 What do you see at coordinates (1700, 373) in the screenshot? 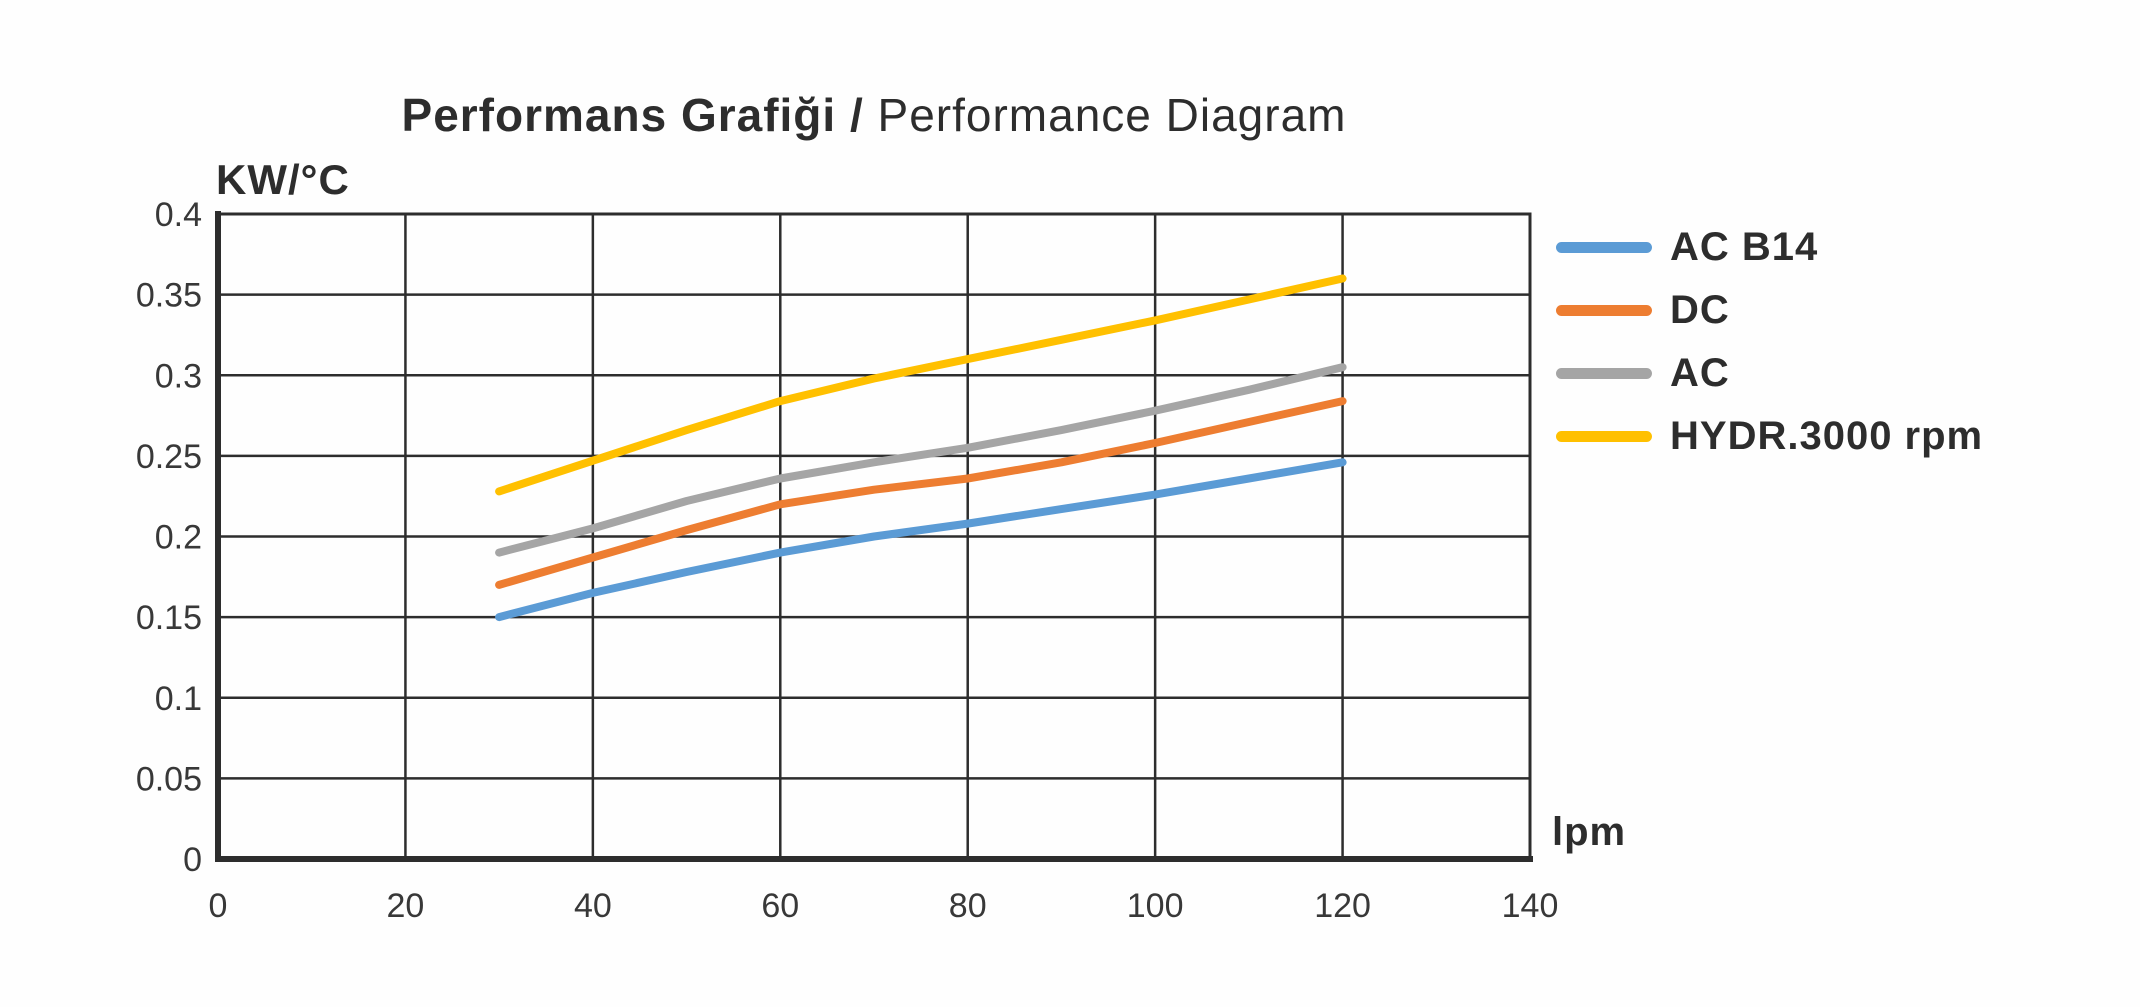
I see `legend-label-ac: AC` at bounding box center [1700, 373].